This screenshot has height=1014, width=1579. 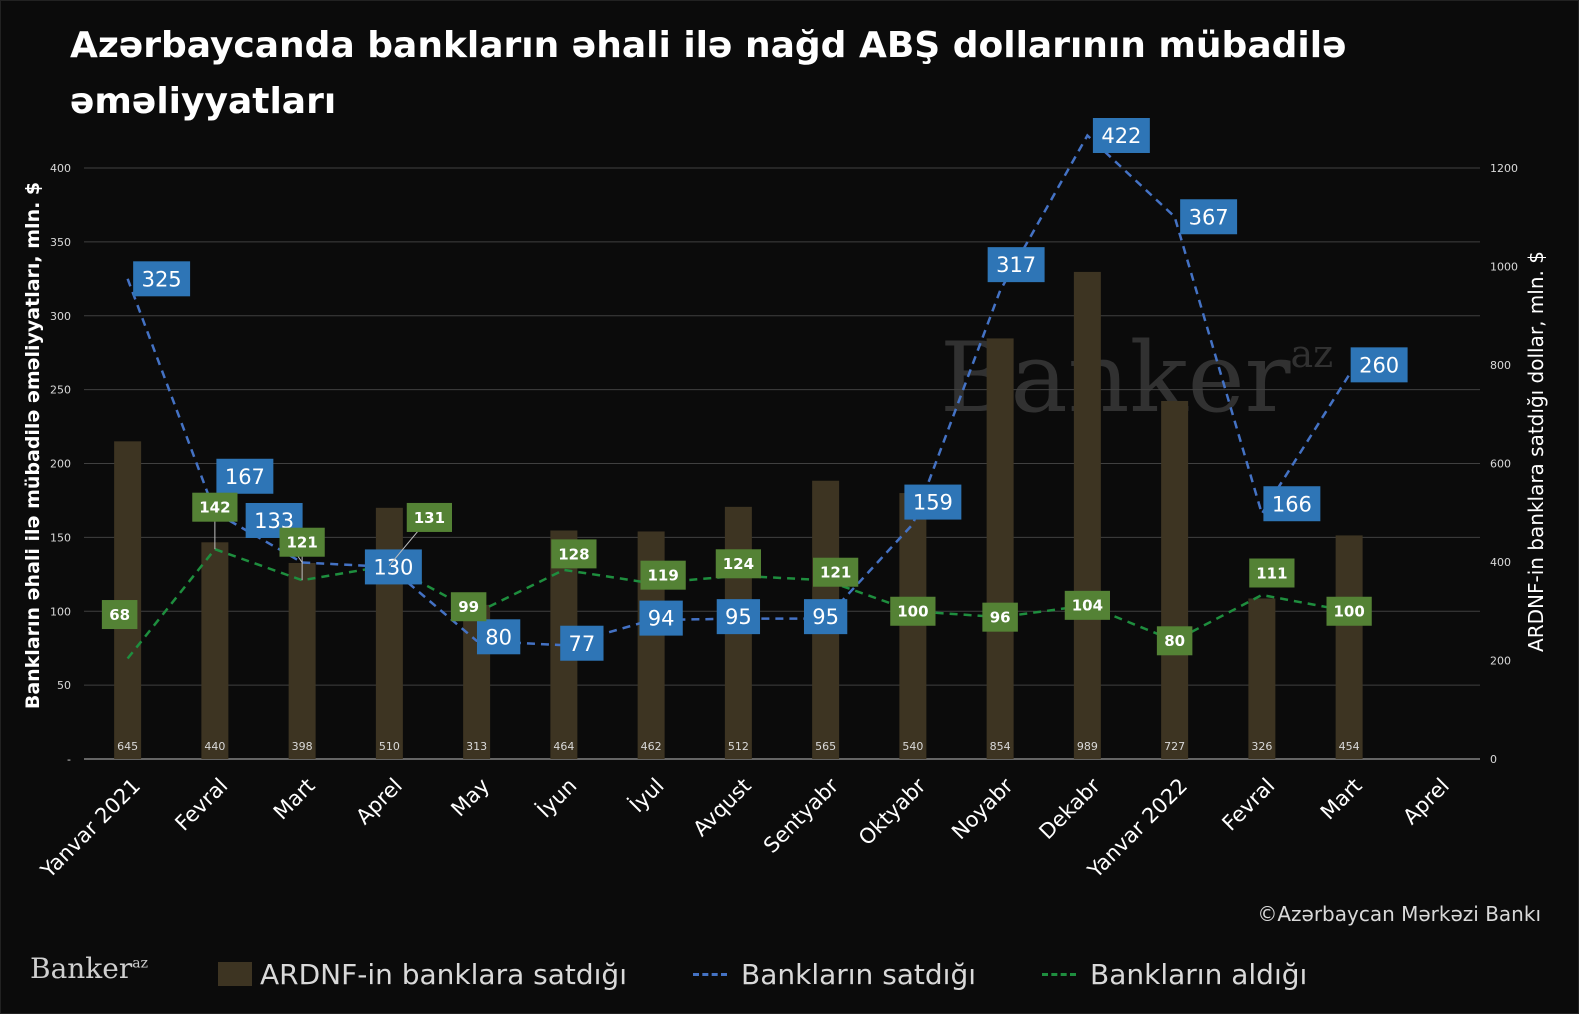 I want to click on bought-data-label: 68, so click(x=119, y=615).